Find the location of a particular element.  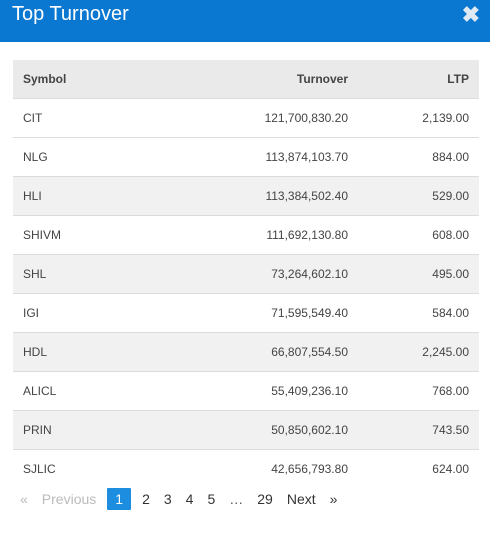

table-row: HLI 113,384,502.40 529.00 is located at coordinates (246, 195).